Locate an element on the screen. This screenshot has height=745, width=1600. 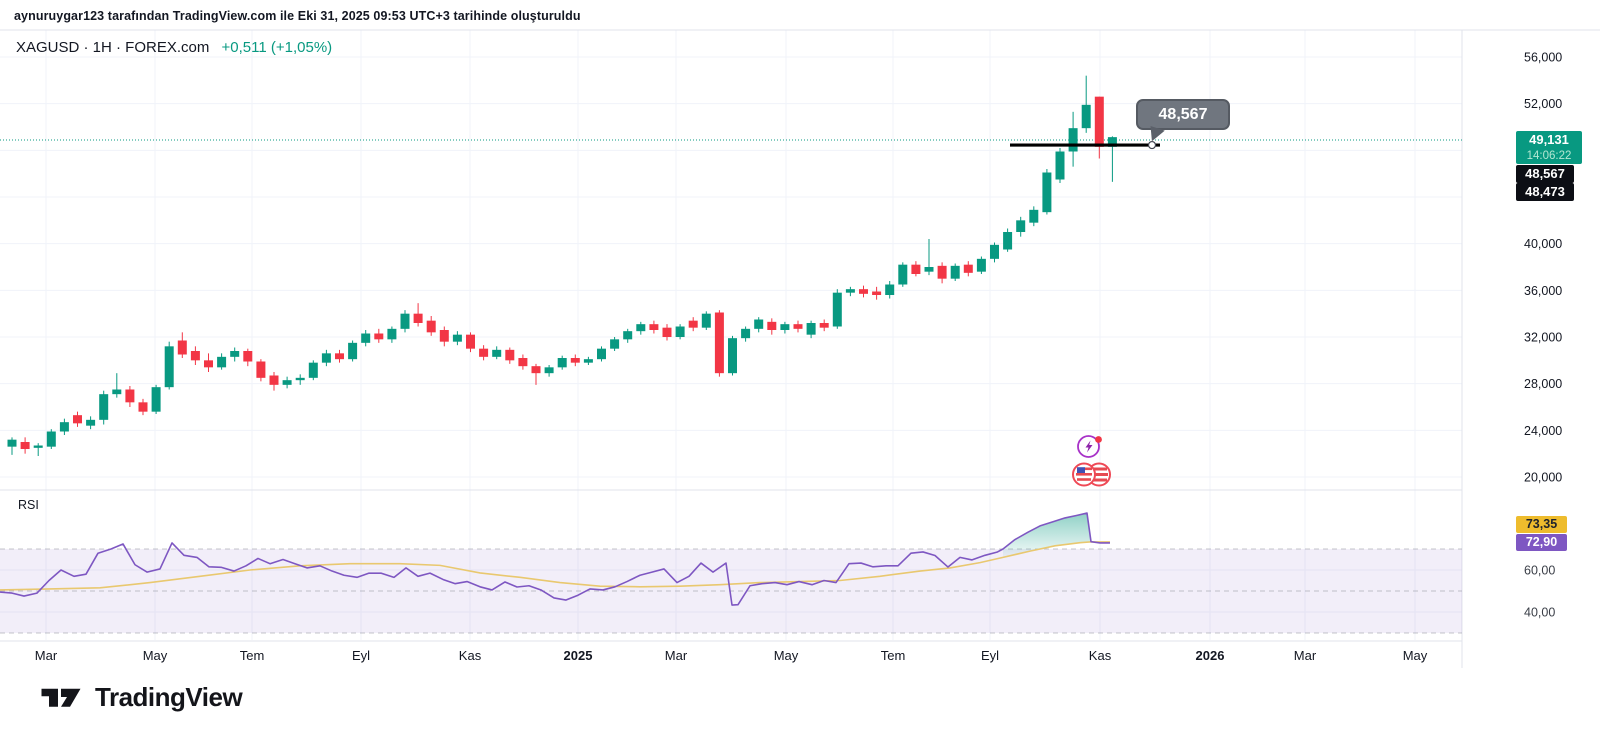
current-price-value: 49,131 is located at coordinates (1549, 139).